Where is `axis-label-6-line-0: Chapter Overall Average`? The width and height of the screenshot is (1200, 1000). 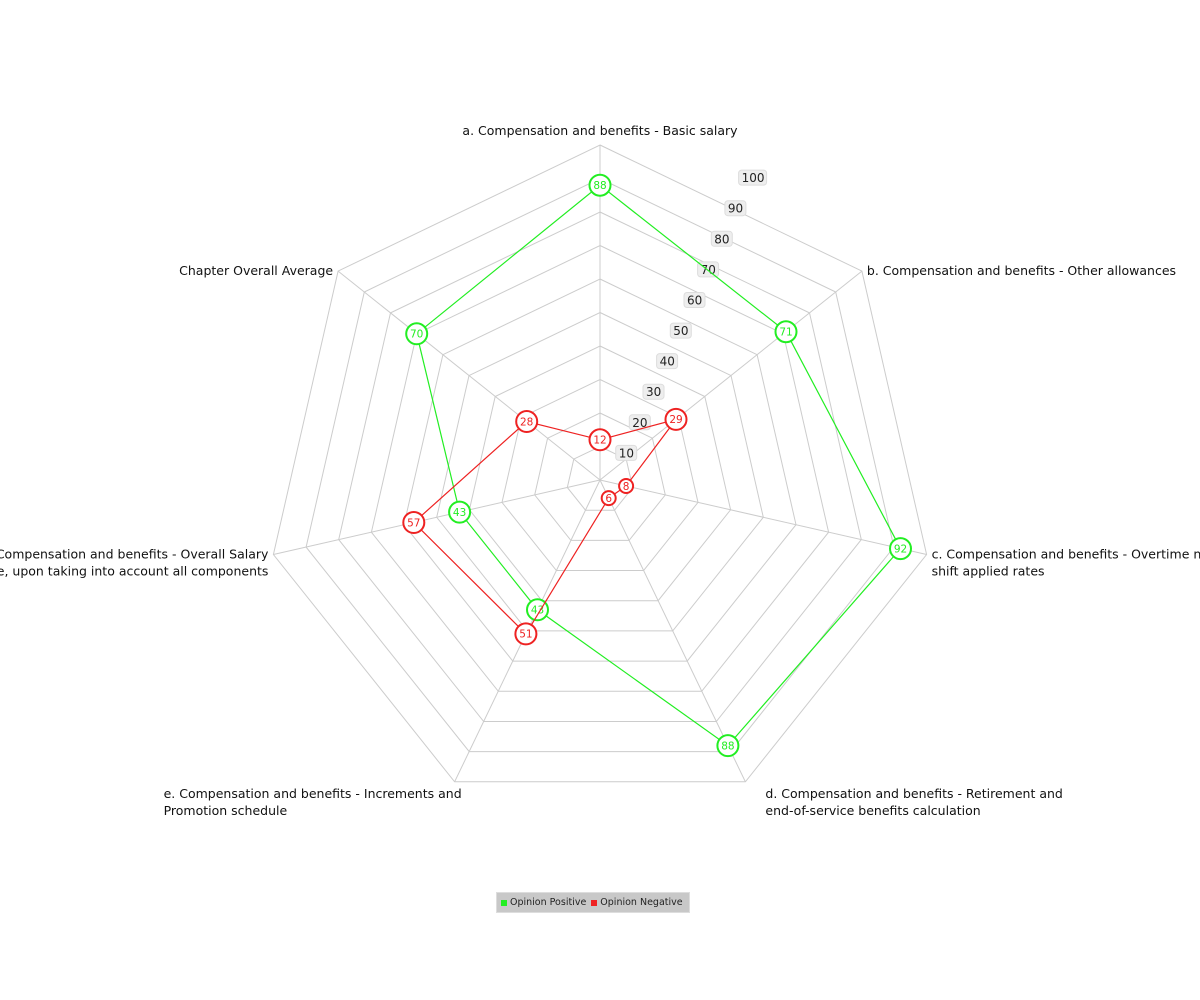
axis-label-6-line-0: Chapter Overall Average is located at coordinates (256, 270).